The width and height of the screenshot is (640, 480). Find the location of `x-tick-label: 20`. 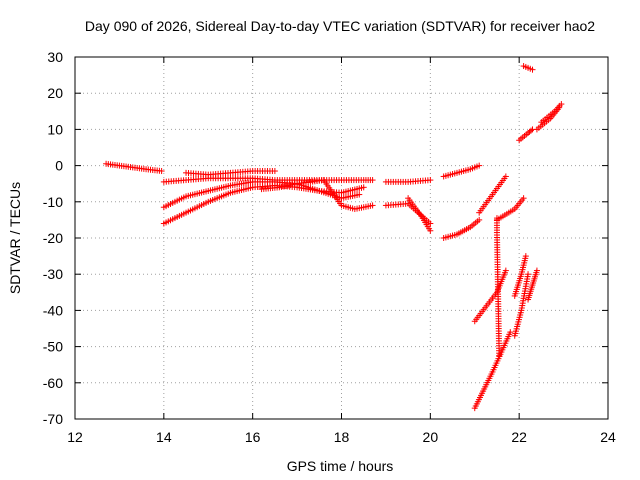

x-tick-label: 20 is located at coordinates (431, 437).